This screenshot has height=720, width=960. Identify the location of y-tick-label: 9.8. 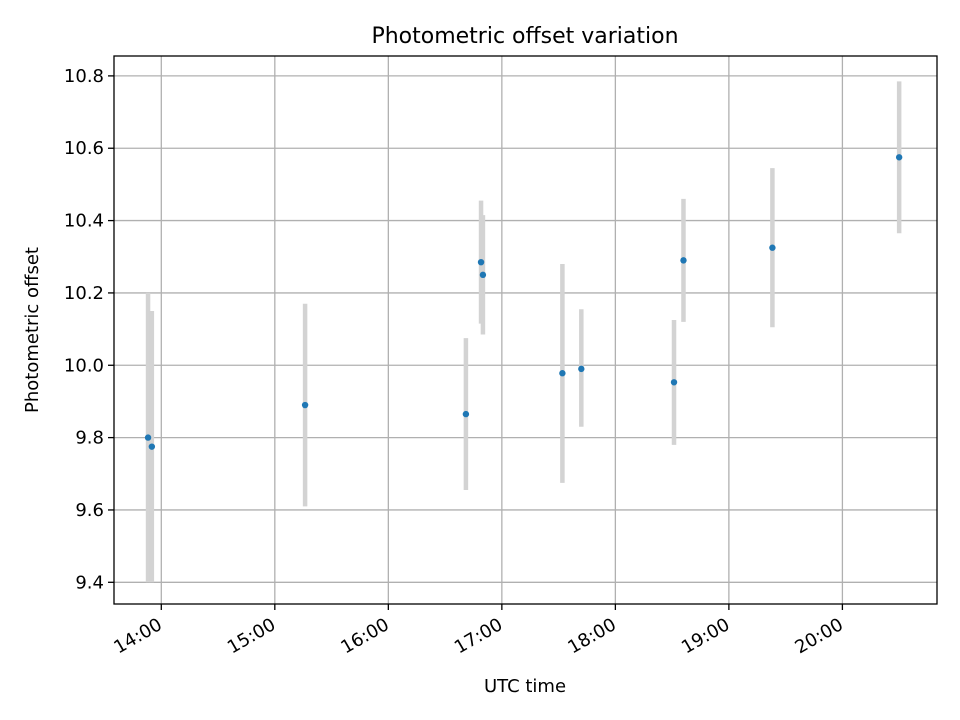
(89, 438).